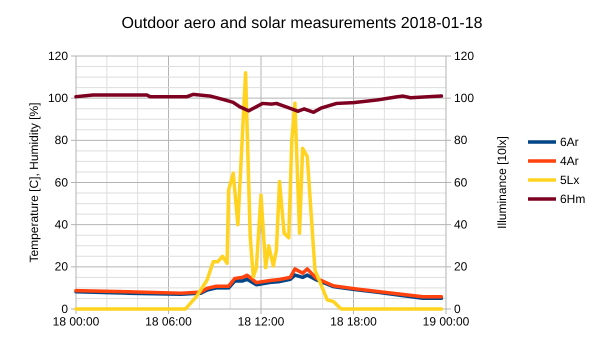 The width and height of the screenshot is (605, 340). I want to click on legend-label: 6Hm, so click(573, 199).